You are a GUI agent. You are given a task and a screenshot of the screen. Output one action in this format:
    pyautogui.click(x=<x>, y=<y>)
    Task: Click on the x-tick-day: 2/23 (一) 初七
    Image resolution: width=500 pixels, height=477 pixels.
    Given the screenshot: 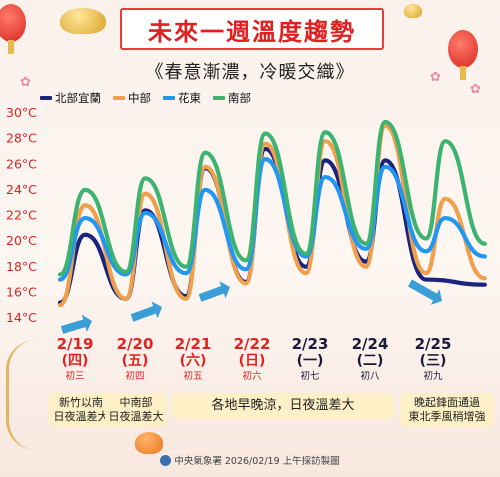 What is the action you would take?
    pyautogui.click(x=310, y=360)
    